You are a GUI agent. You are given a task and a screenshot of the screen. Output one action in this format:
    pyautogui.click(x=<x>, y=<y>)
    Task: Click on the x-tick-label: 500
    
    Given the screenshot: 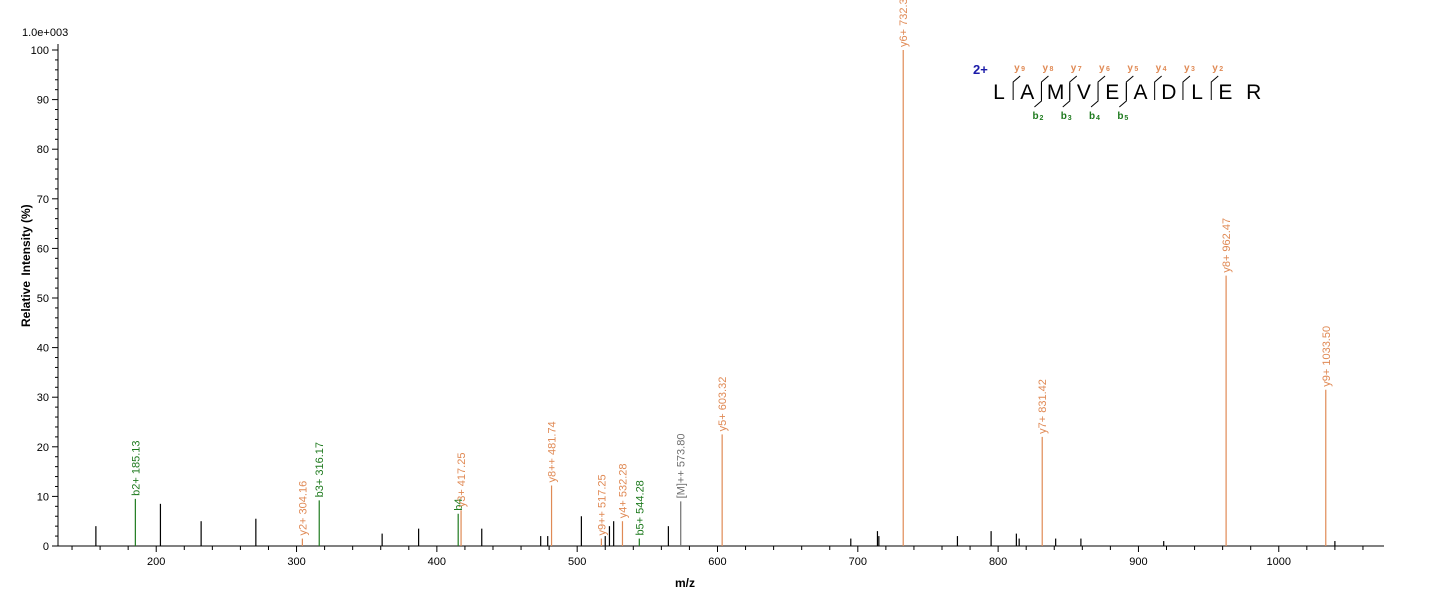 What is the action you would take?
    pyautogui.click(x=577, y=562)
    